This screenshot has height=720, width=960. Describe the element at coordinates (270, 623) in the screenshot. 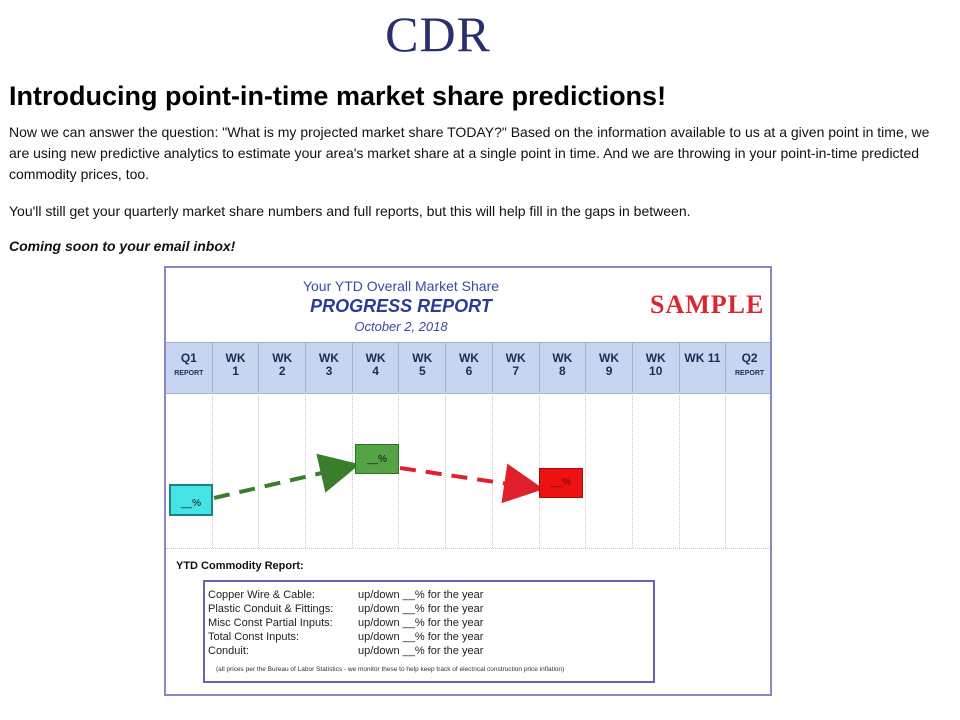

I see `commodity-name: Misc Const Partial Inputs:` at that location.